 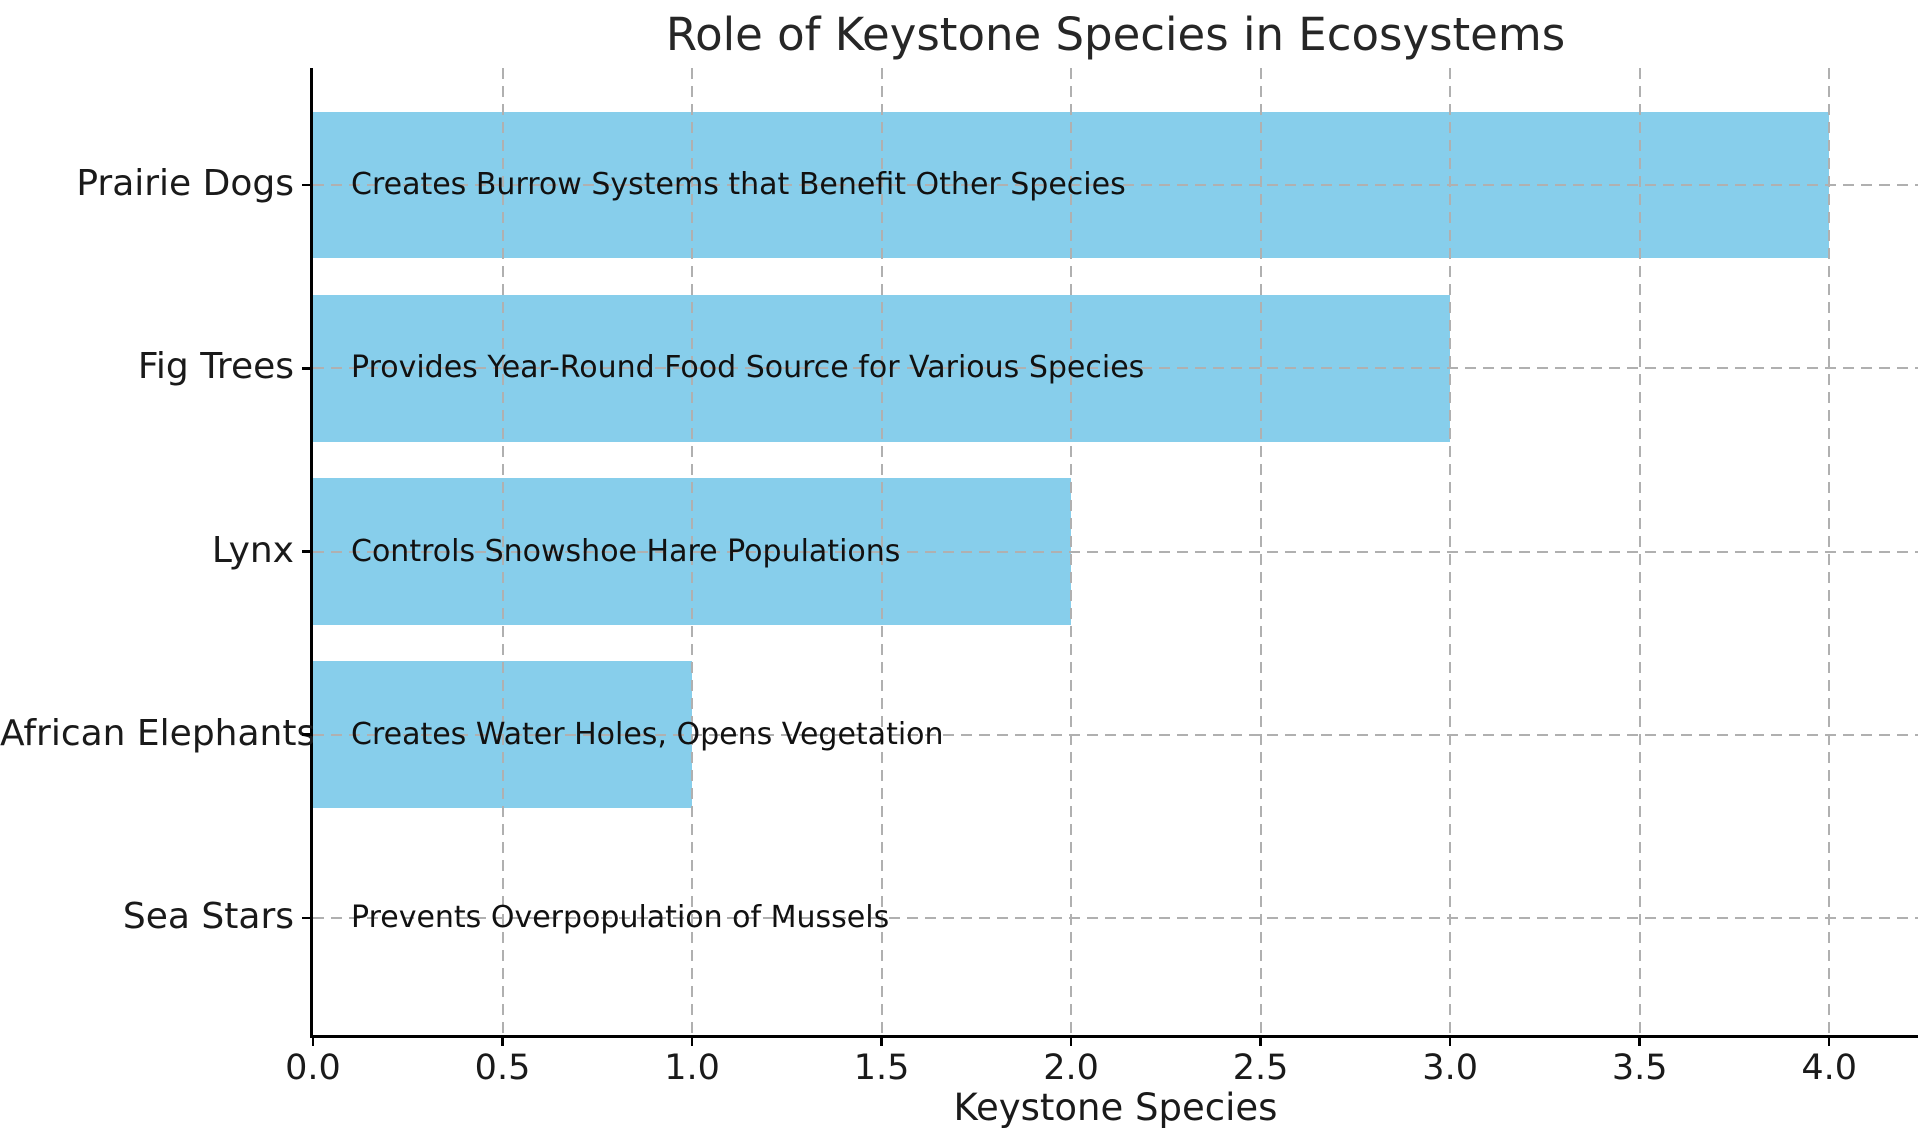 I want to click on bar-annotation: Creates Water Holes, Opens Vegetation, so click(x=647, y=734).